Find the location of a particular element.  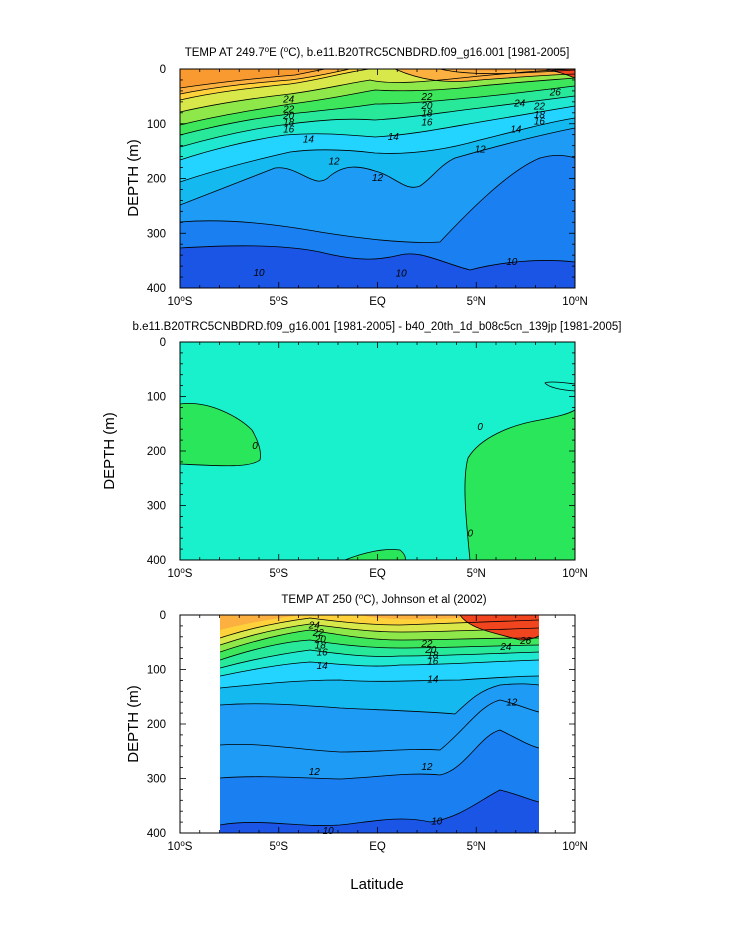

panel-1-contour-lines is located at coordinates (377, 170).